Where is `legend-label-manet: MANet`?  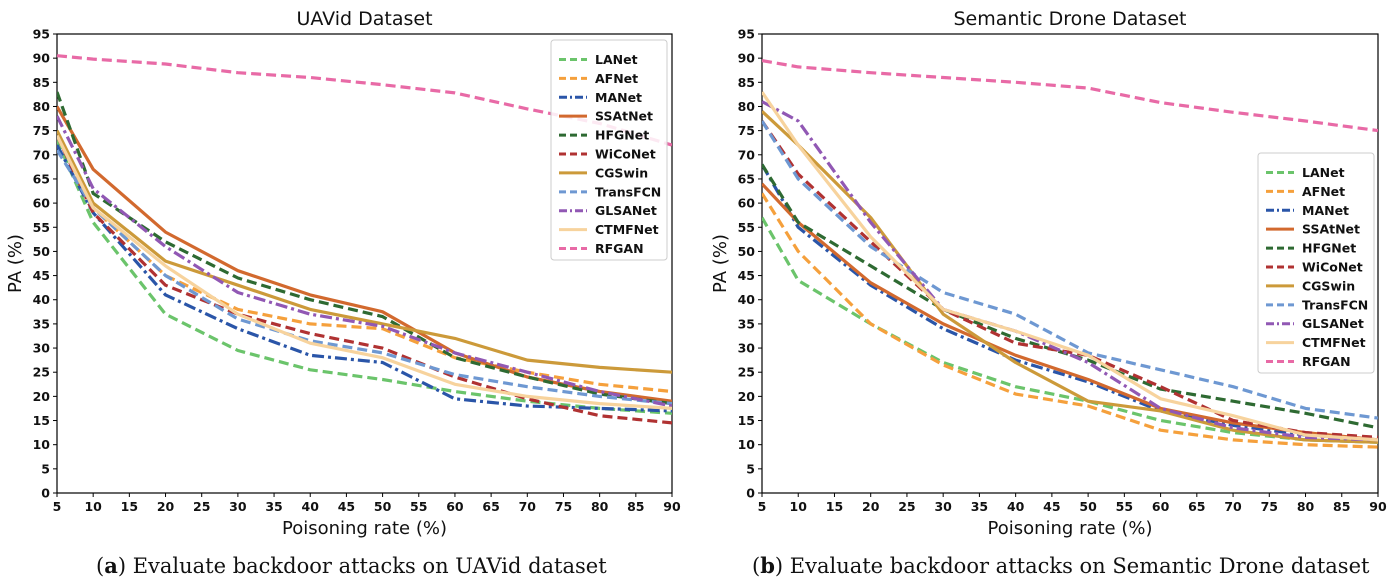
legend-label-manet: MANet is located at coordinates (1325, 210).